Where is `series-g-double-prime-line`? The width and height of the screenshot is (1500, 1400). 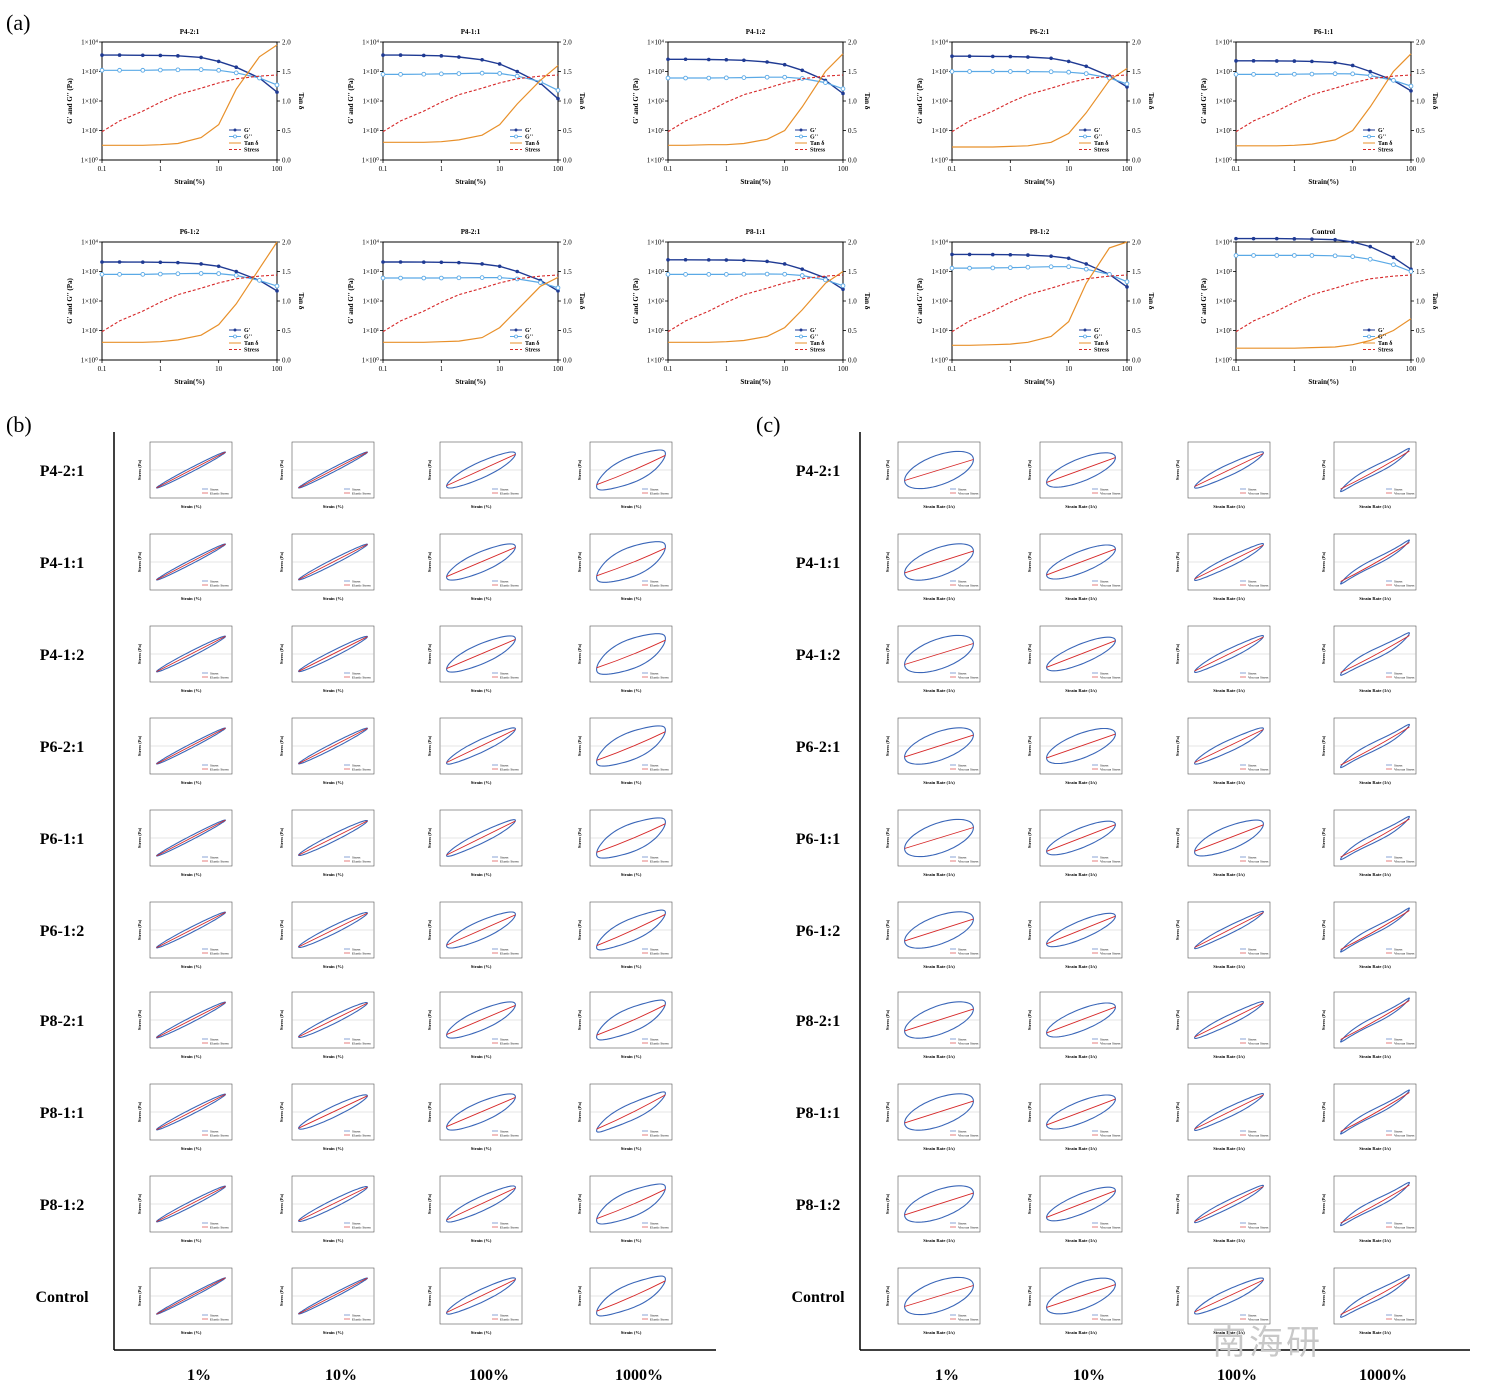
series-g-double-prime-line is located at coordinates (190, 279).